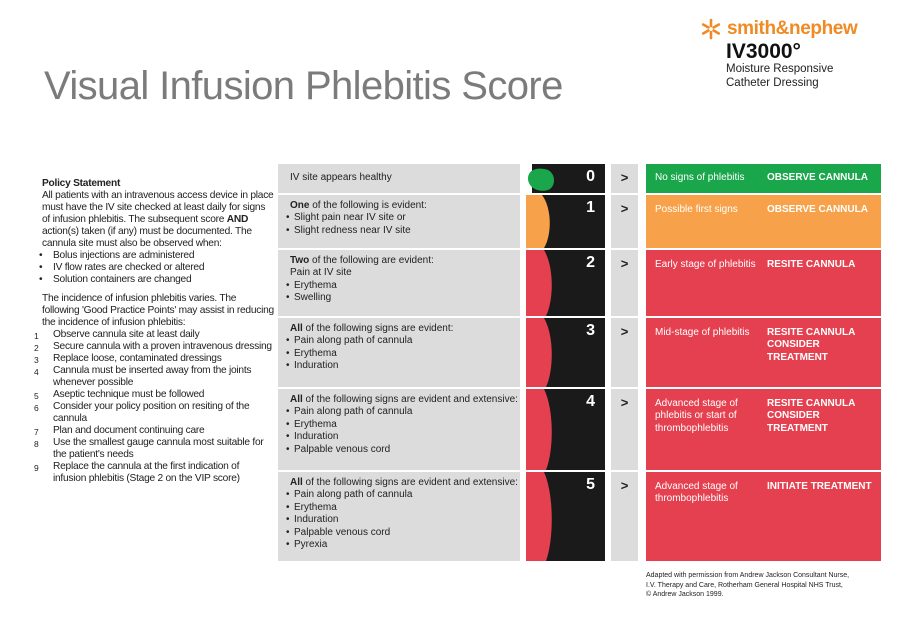  I want to click on score-number: 0, so click(590, 176).